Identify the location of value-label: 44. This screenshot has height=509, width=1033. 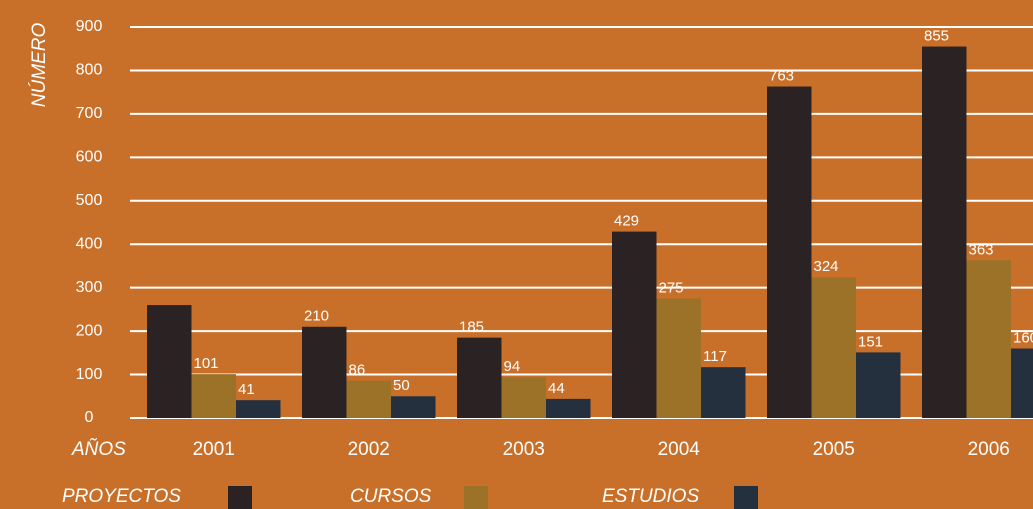
(556, 388).